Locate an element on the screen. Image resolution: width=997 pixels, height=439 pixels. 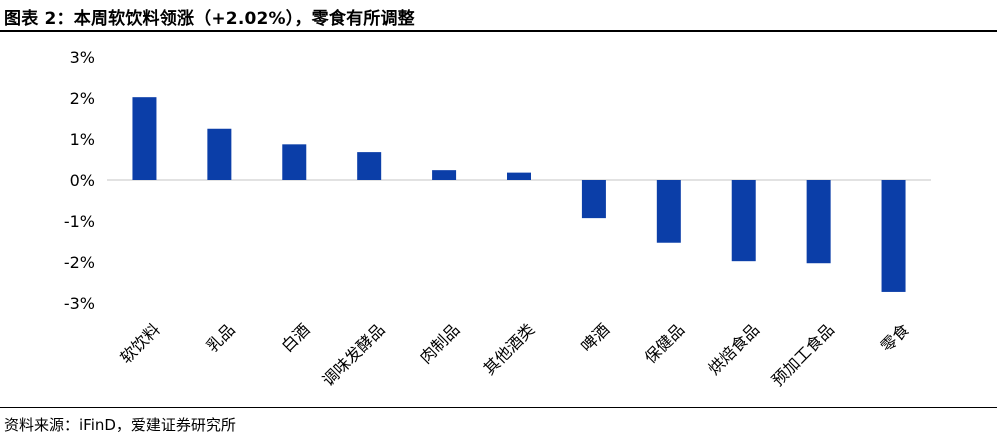
footer-rule is located at coordinates (498, 407).